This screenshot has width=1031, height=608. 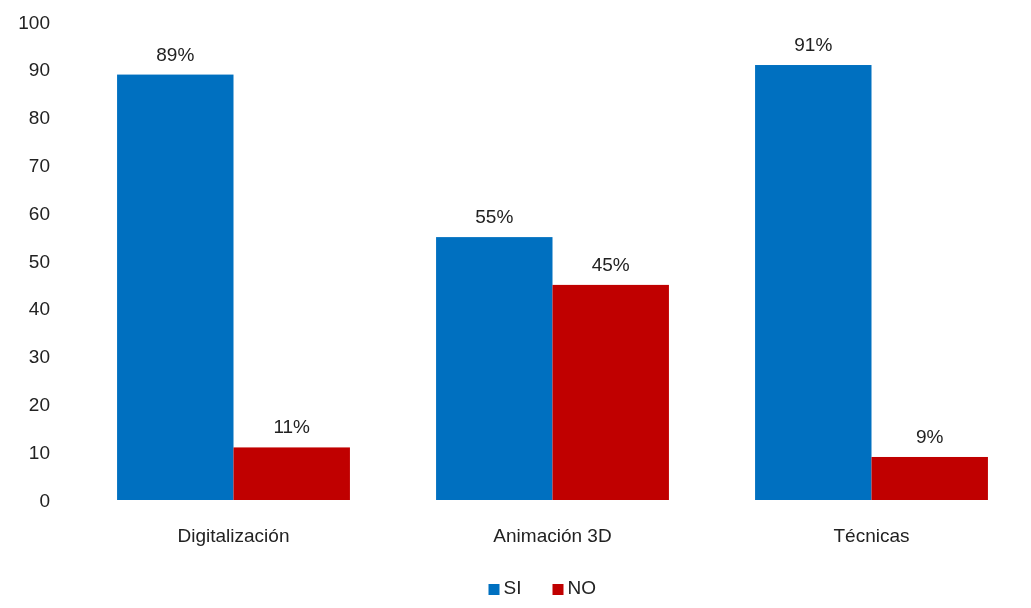 I want to click on y-tick-label: 70, so click(x=39, y=166).